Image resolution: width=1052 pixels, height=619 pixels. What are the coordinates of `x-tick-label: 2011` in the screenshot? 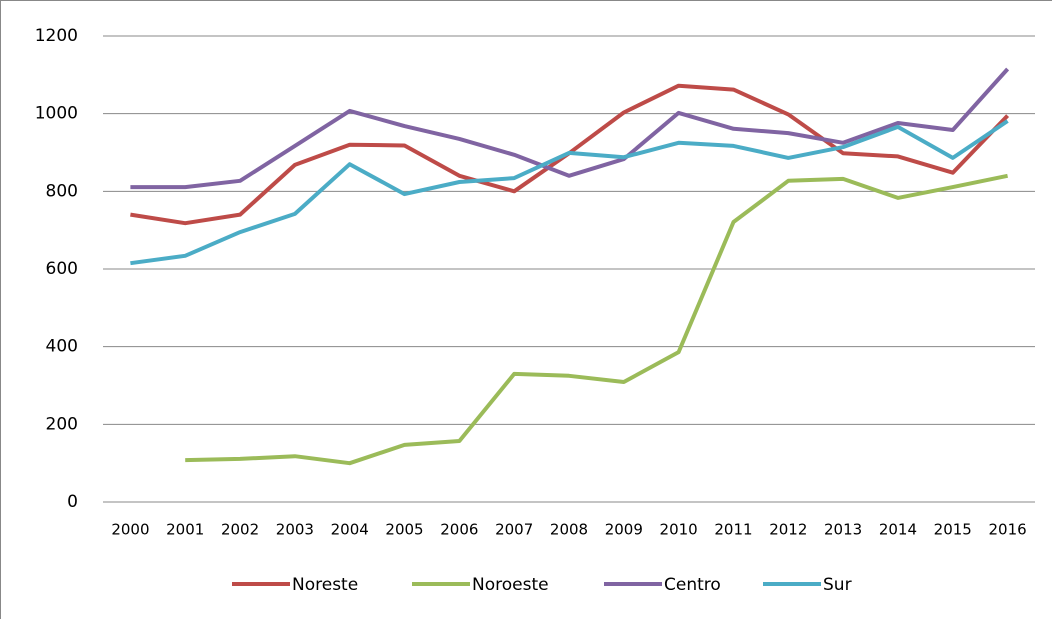 It's located at (733, 530).